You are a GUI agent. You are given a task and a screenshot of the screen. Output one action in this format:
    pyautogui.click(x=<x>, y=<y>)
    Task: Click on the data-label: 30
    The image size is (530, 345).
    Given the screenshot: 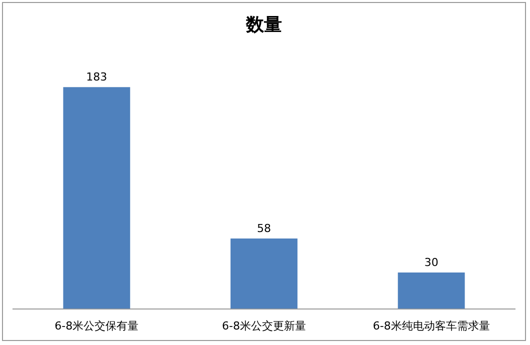 What is the action you would take?
    pyautogui.click(x=431, y=262)
    